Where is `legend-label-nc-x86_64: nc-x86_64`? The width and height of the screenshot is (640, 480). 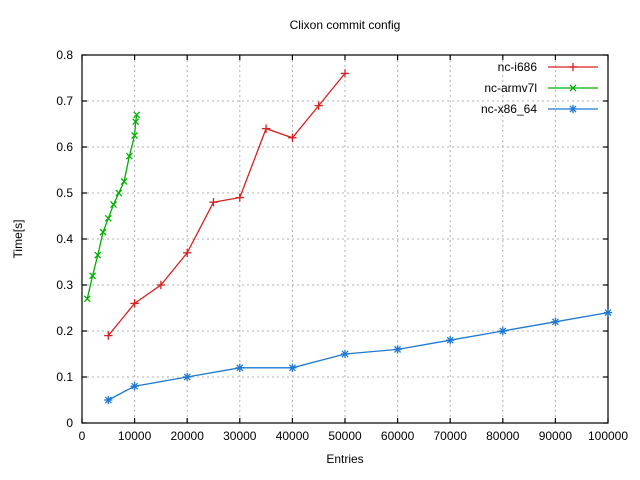
legend-label-nc-x86_64: nc-x86_64 is located at coordinates (509, 109).